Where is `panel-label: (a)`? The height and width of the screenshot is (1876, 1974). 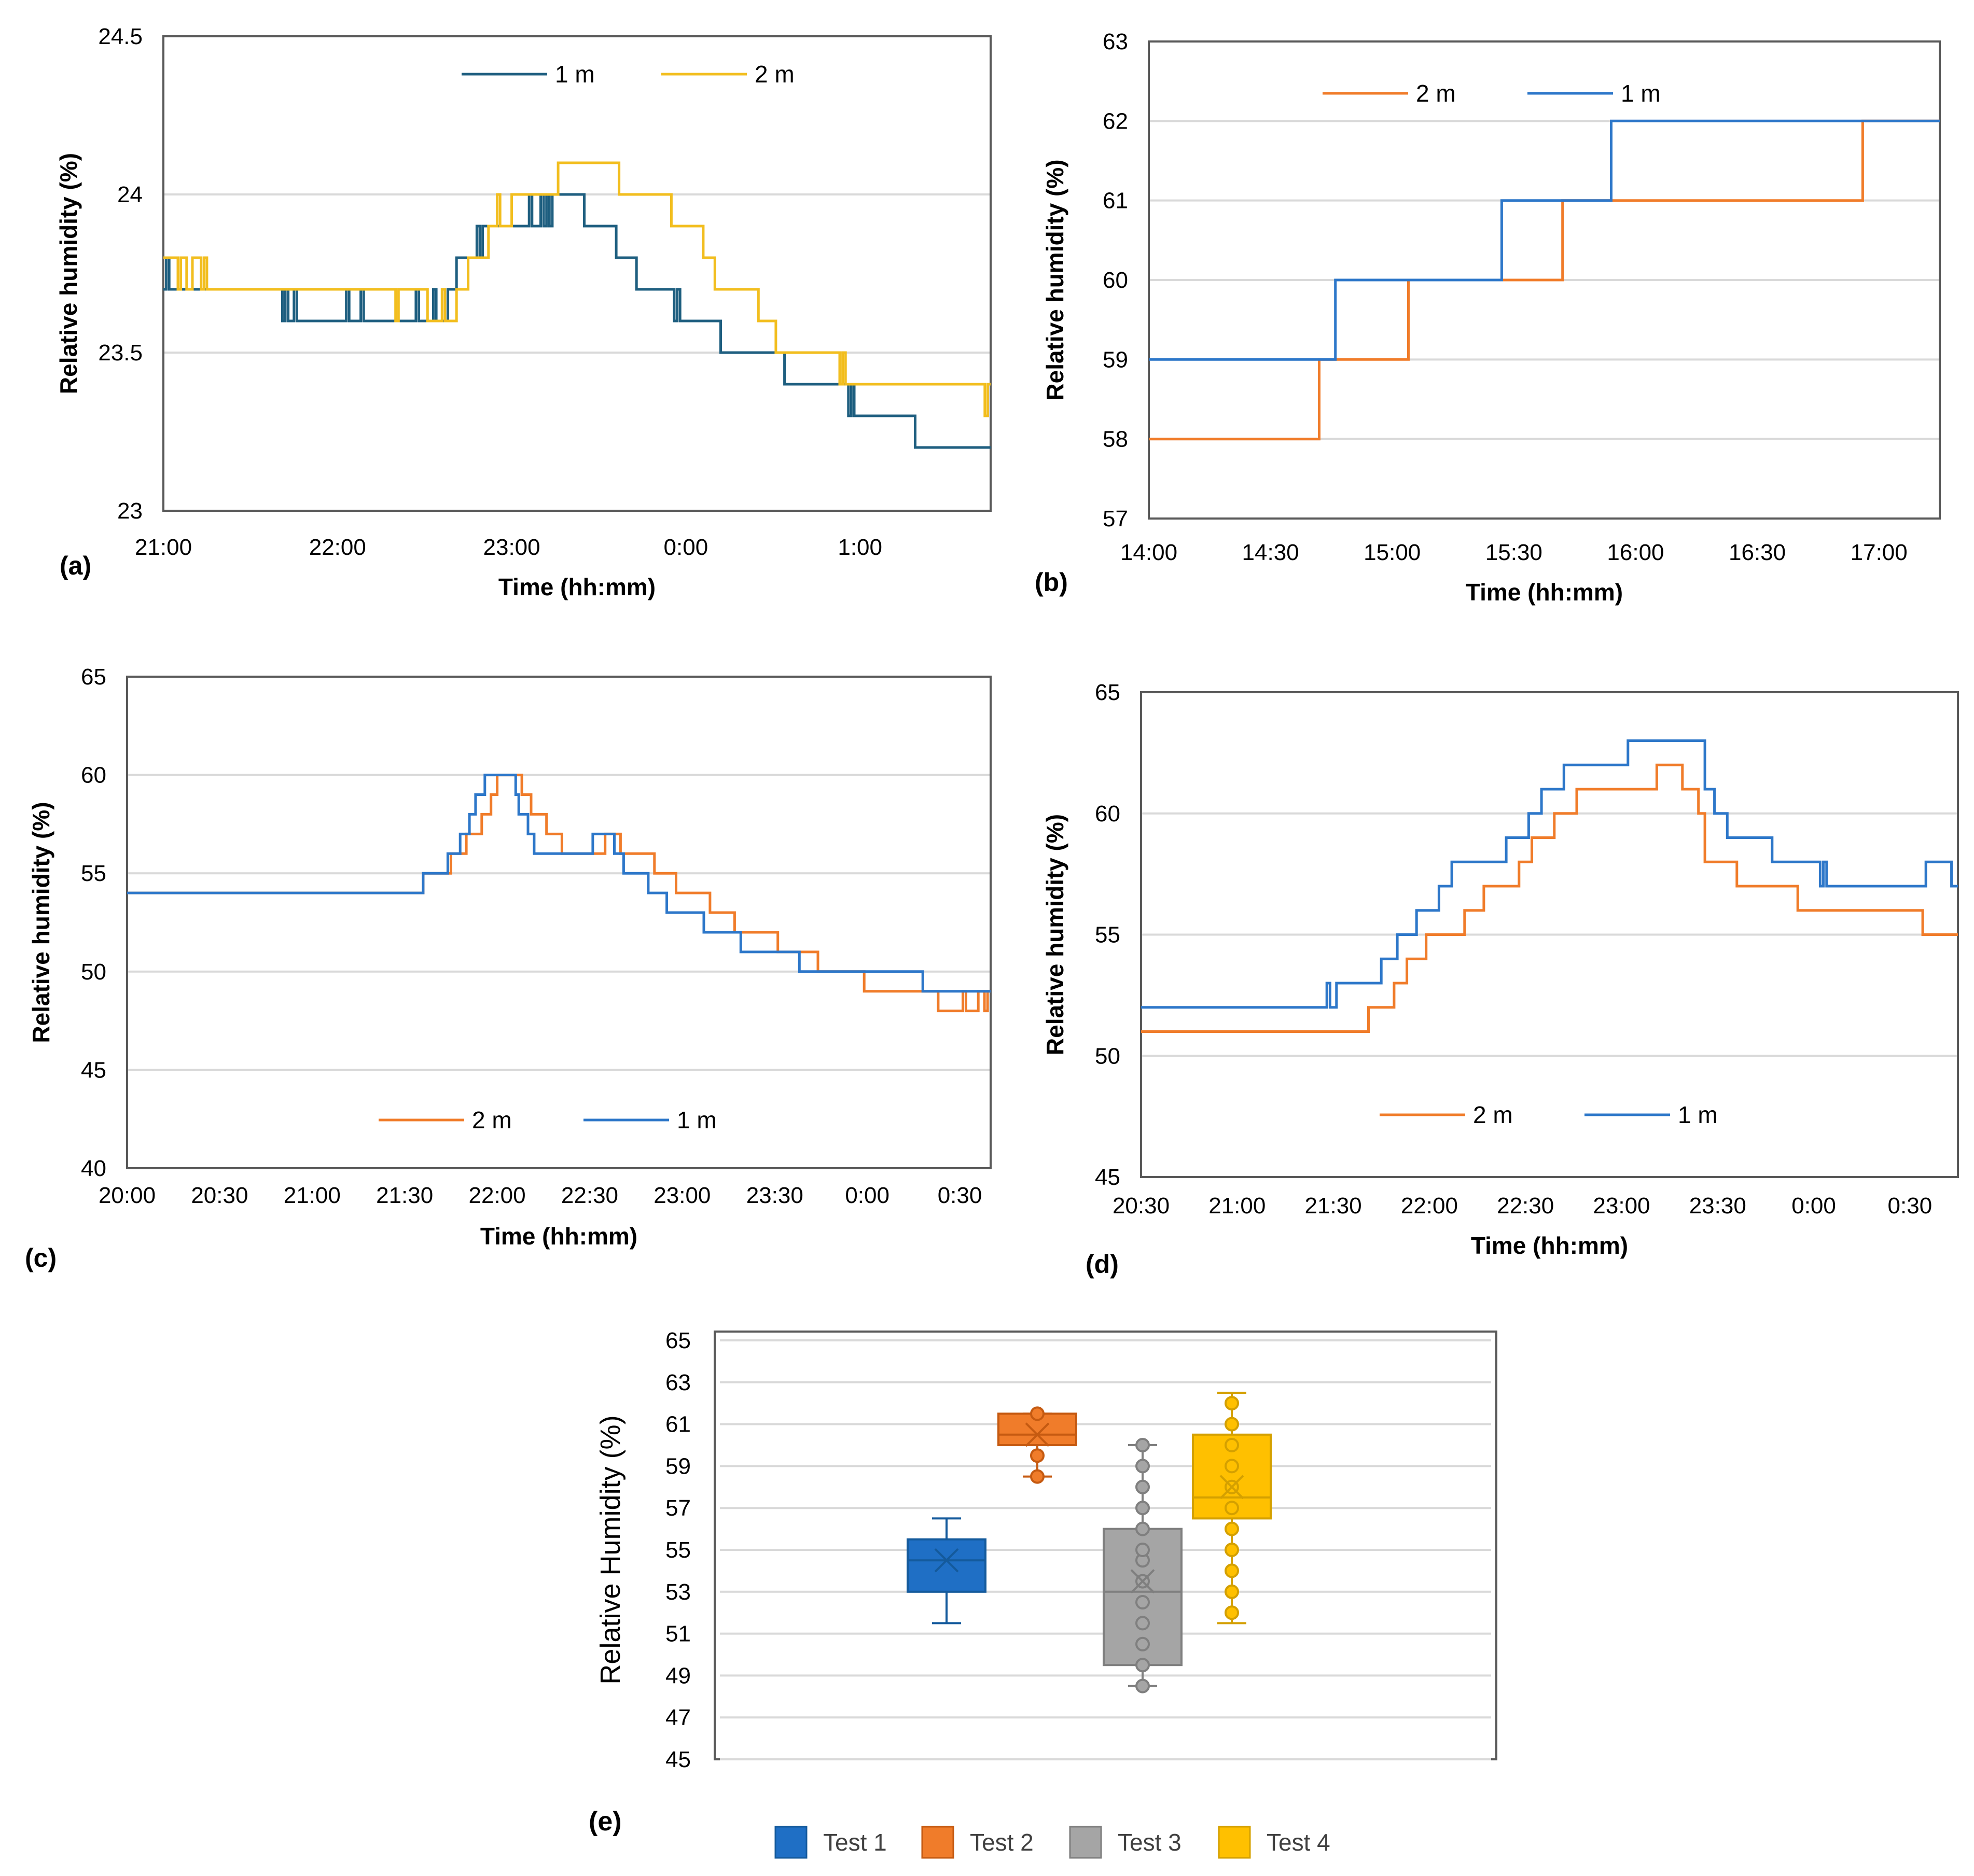 panel-label: (a) is located at coordinates (76, 565).